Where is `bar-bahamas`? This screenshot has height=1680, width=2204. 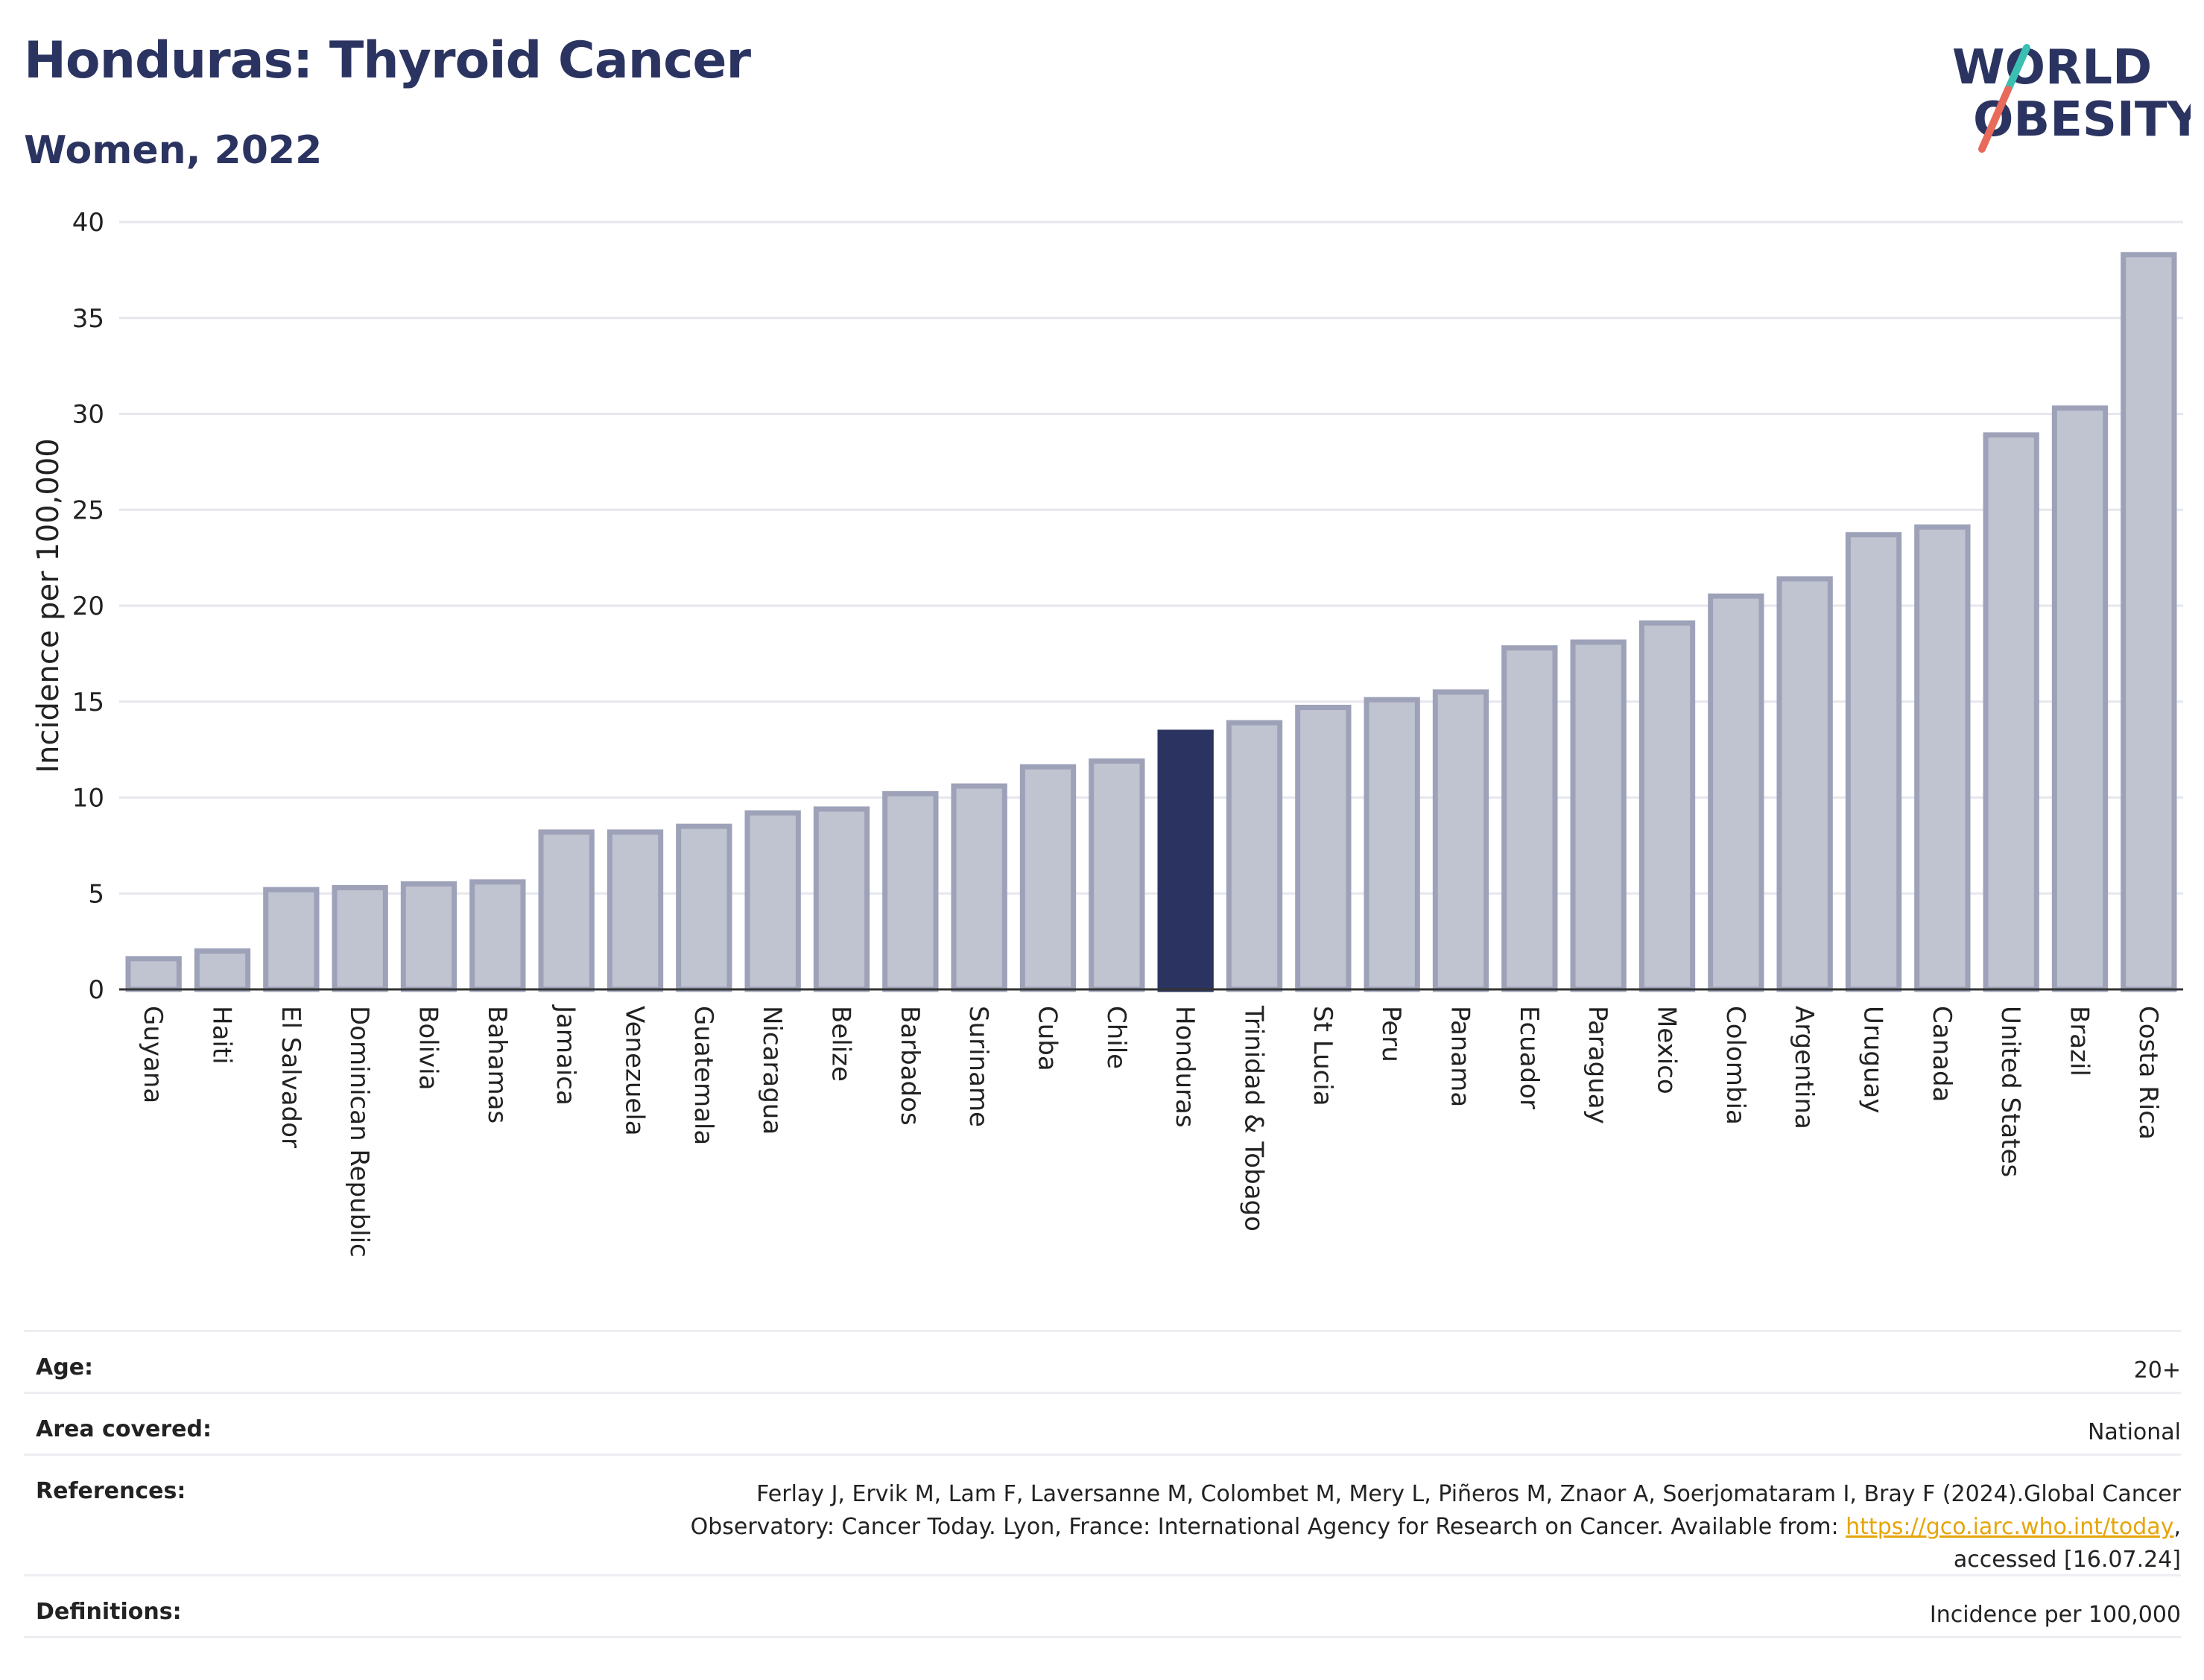
bar-bahamas is located at coordinates (497, 935).